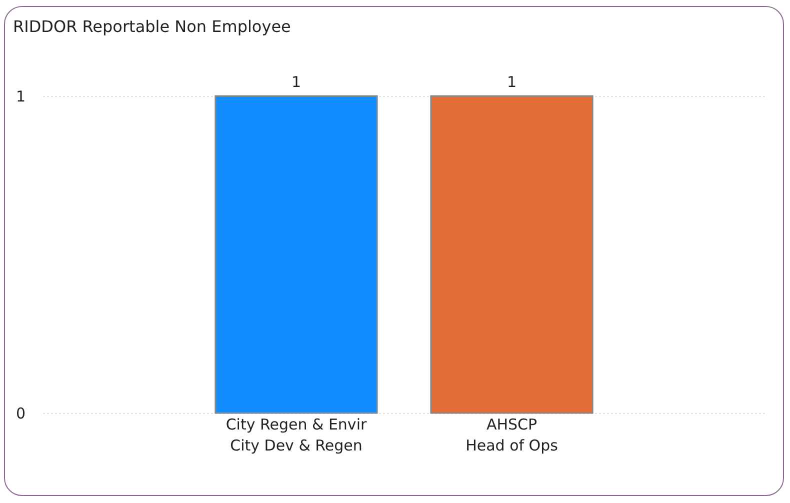 The width and height of the screenshot is (790, 503). What do you see at coordinates (21, 413) in the screenshot?
I see `y-tick-label: 0` at bounding box center [21, 413].